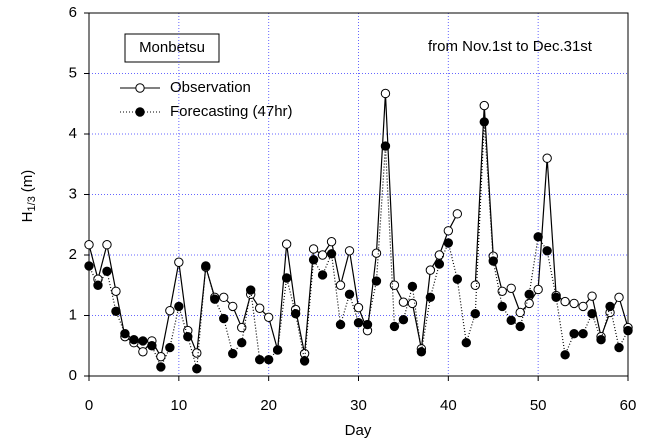 Image resolution: width=650 pixels, height=441 pixels. What do you see at coordinates (73, 314) in the screenshot?
I see `y-tick-label: 1` at bounding box center [73, 314].